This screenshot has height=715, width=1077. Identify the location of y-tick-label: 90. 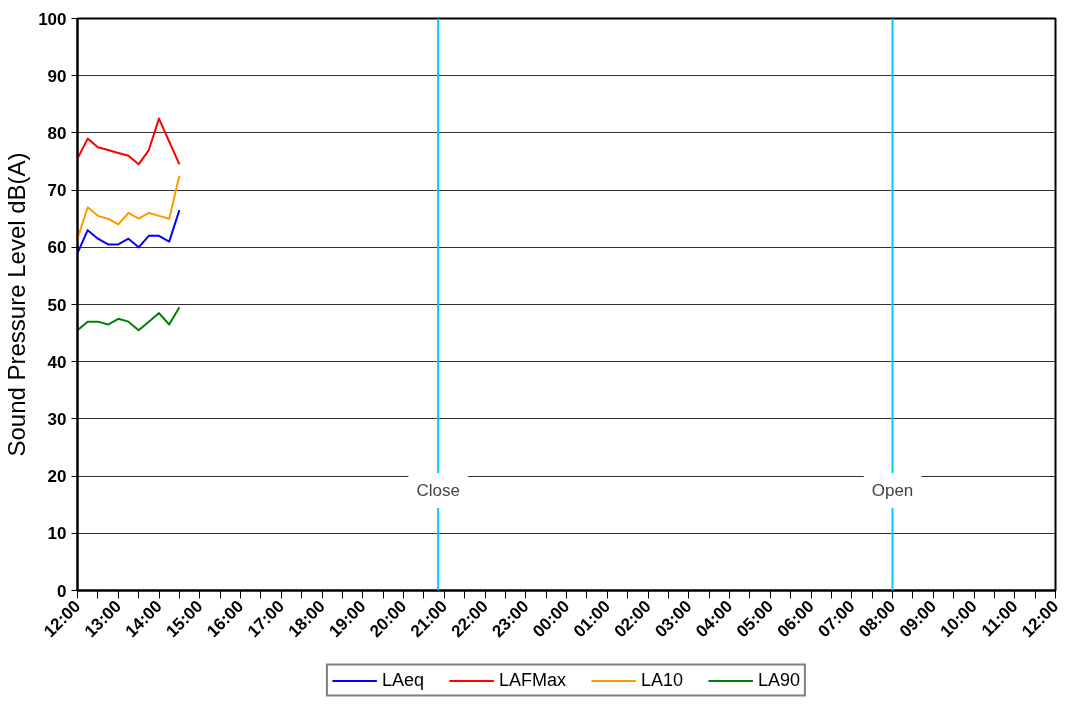
(57, 76).